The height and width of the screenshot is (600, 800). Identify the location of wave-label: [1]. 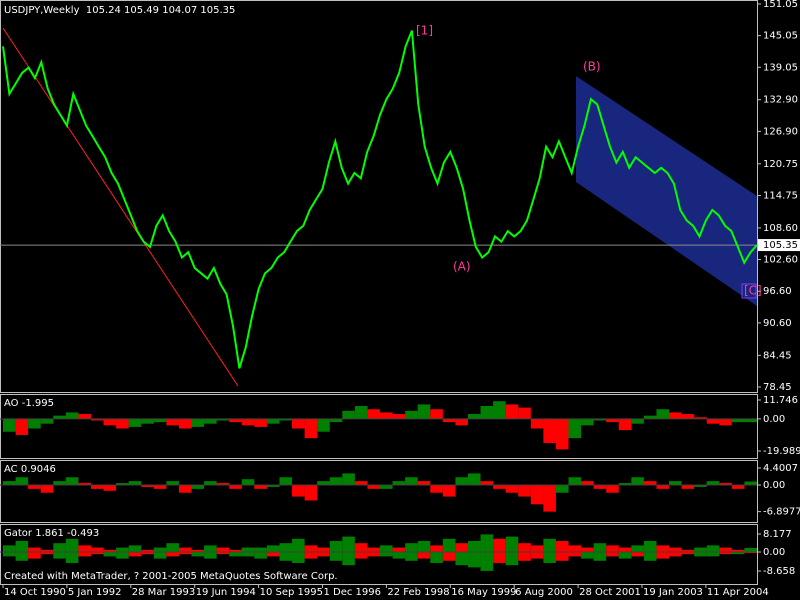
(424, 31).